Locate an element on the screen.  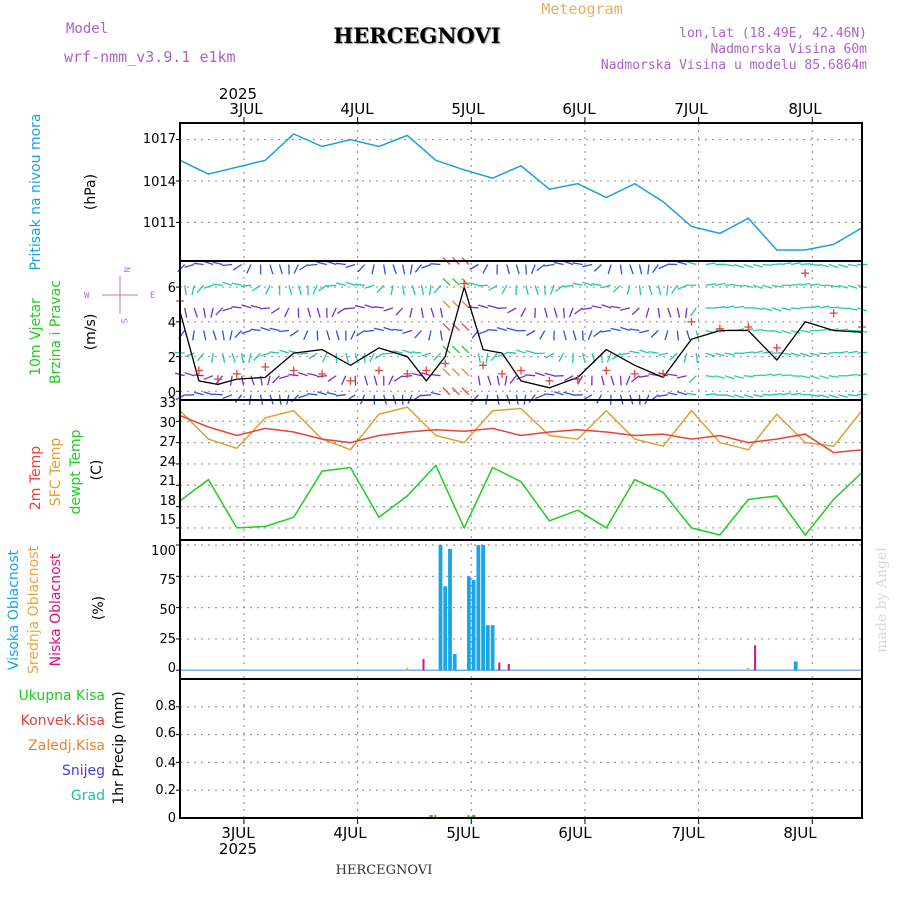
day-label-top: 6JUL is located at coordinates (579, 109).